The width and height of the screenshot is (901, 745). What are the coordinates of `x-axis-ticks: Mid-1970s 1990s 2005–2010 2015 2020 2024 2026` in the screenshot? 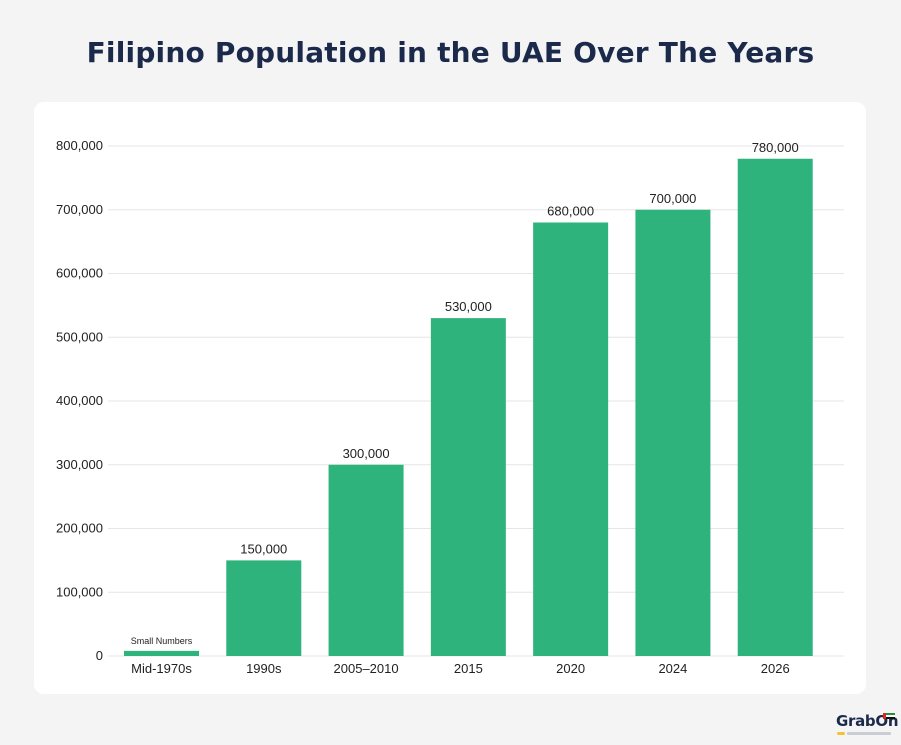 It's located at (460, 668).